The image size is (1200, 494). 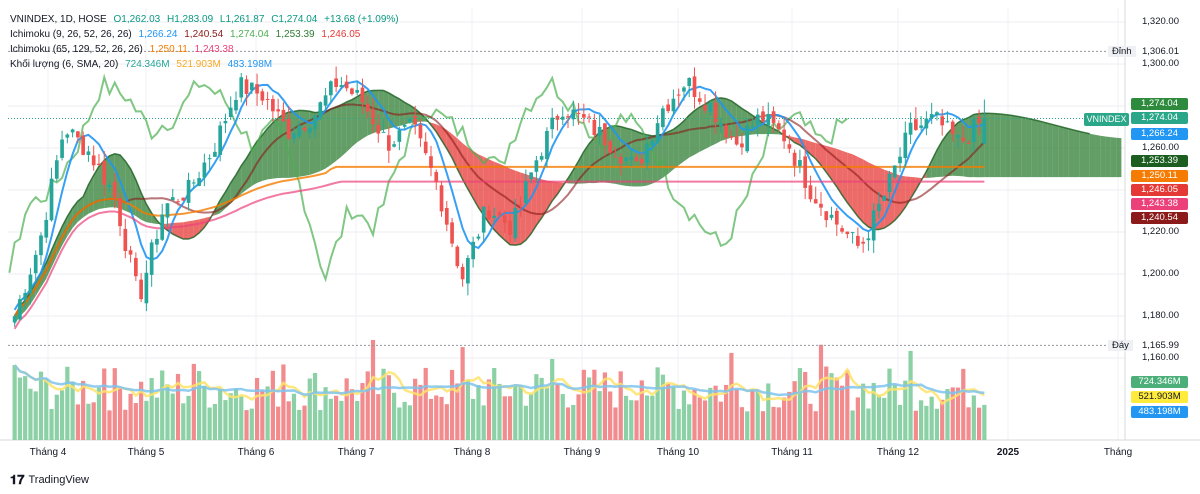 I want to click on price-label-pill: 1,243.38, so click(x=1159, y=204).